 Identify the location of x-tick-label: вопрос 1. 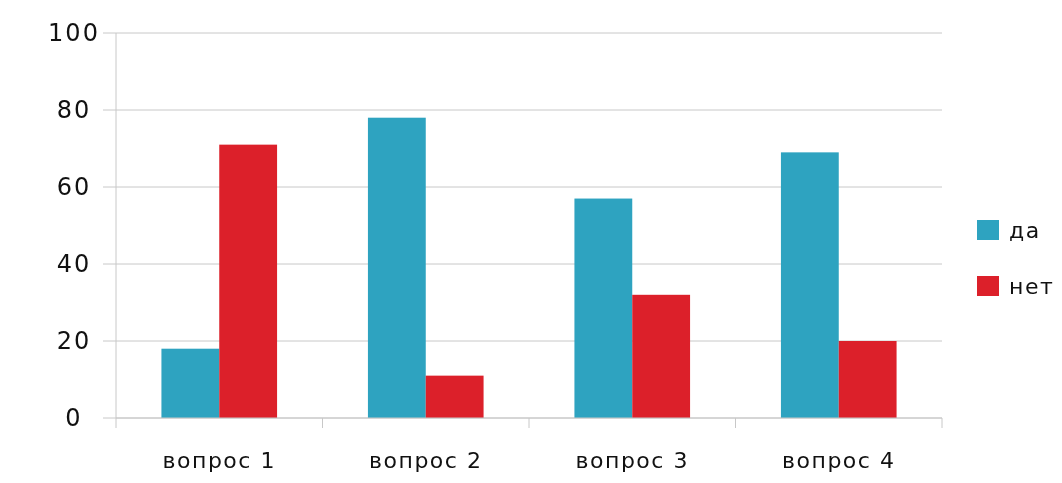
(219, 460).